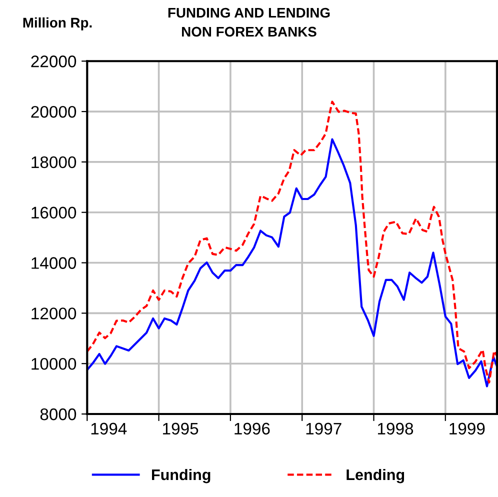  I want to click on legend-label: Lending, so click(375, 476).